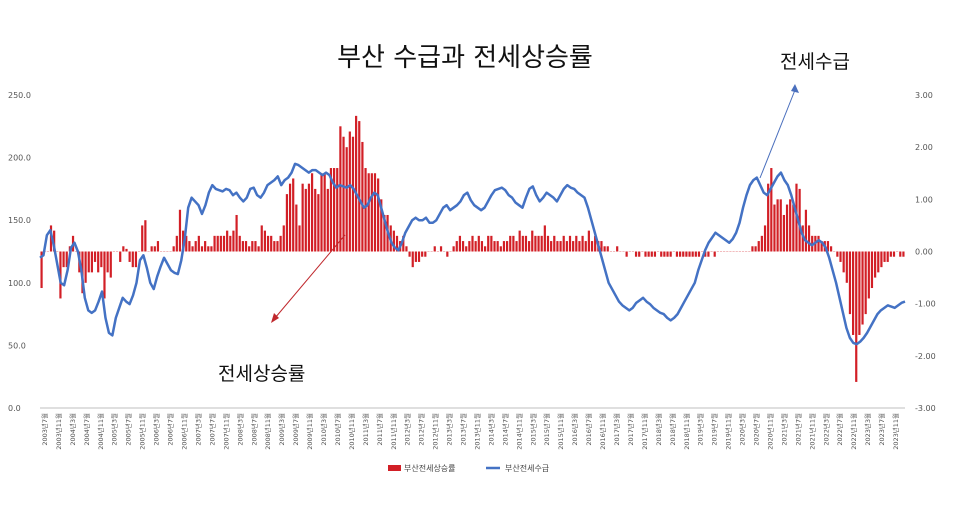  What do you see at coordinates (532, 429) in the screenshot?
I see `x-tick-label: 2015년3월` at bounding box center [532, 429].